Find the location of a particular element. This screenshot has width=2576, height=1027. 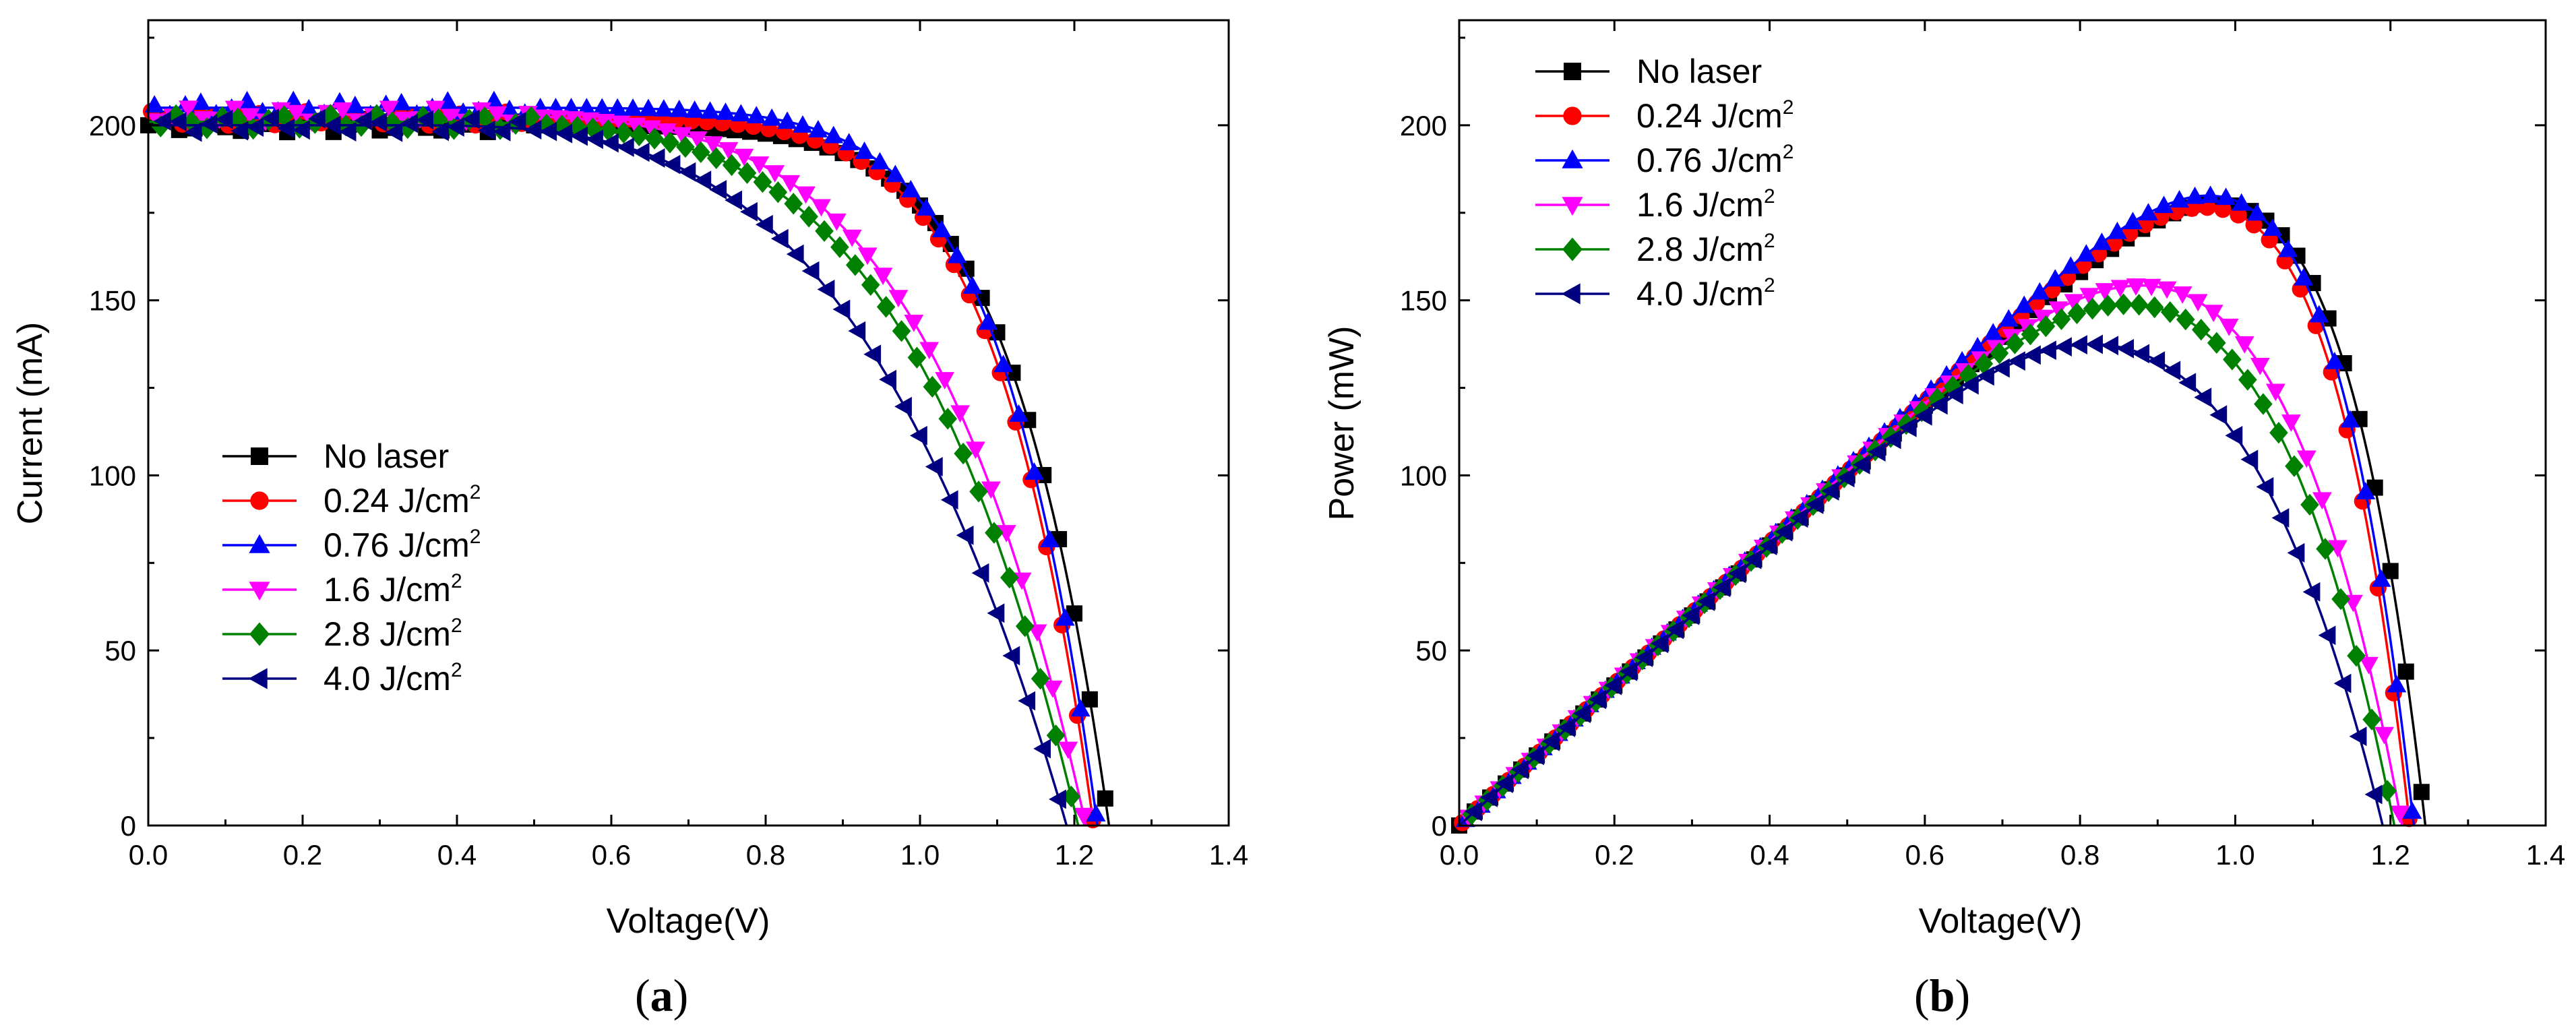

legend-label: No laser is located at coordinates (1699, 71).